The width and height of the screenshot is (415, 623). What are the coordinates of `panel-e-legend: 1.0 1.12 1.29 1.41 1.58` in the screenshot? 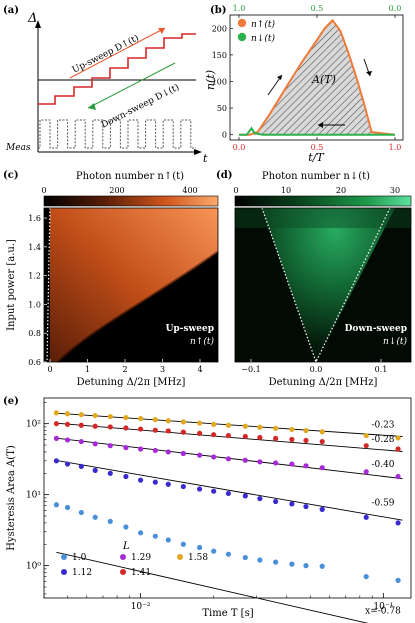 It's located at (134, 565).